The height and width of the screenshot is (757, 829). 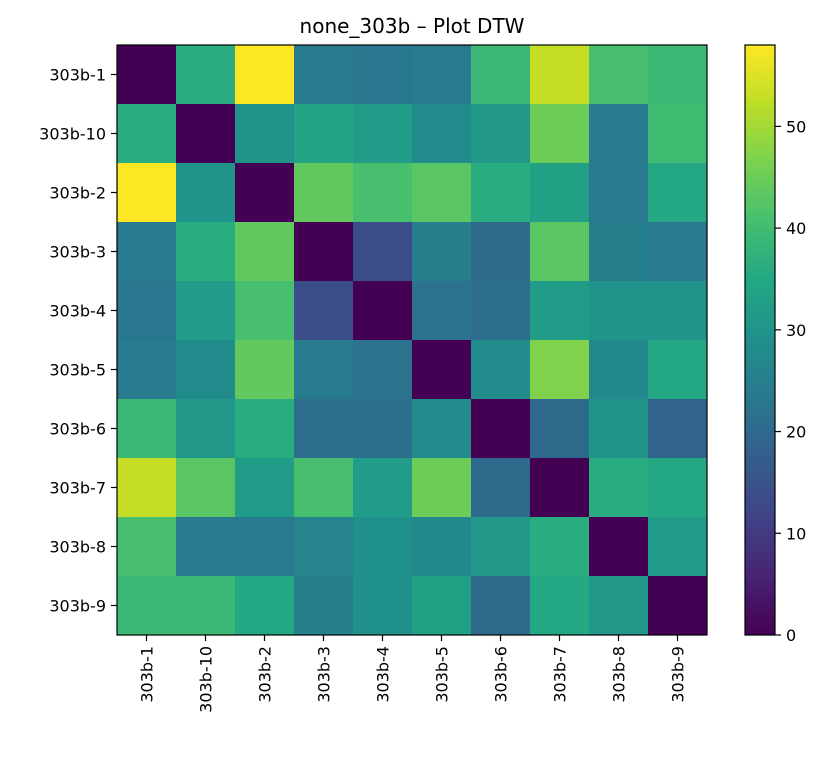 What do you see at coordinates (760, 340) in the screenshot?
I see `colorbar` at bounding box center [760, 340].